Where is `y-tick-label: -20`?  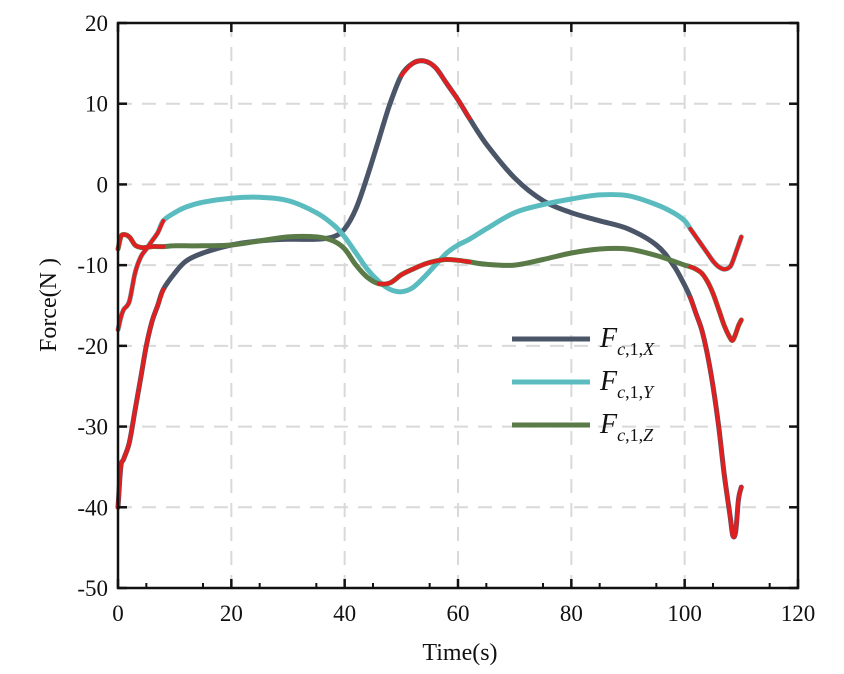
y-tick-label: -20 is located at coordinates (92, 346).